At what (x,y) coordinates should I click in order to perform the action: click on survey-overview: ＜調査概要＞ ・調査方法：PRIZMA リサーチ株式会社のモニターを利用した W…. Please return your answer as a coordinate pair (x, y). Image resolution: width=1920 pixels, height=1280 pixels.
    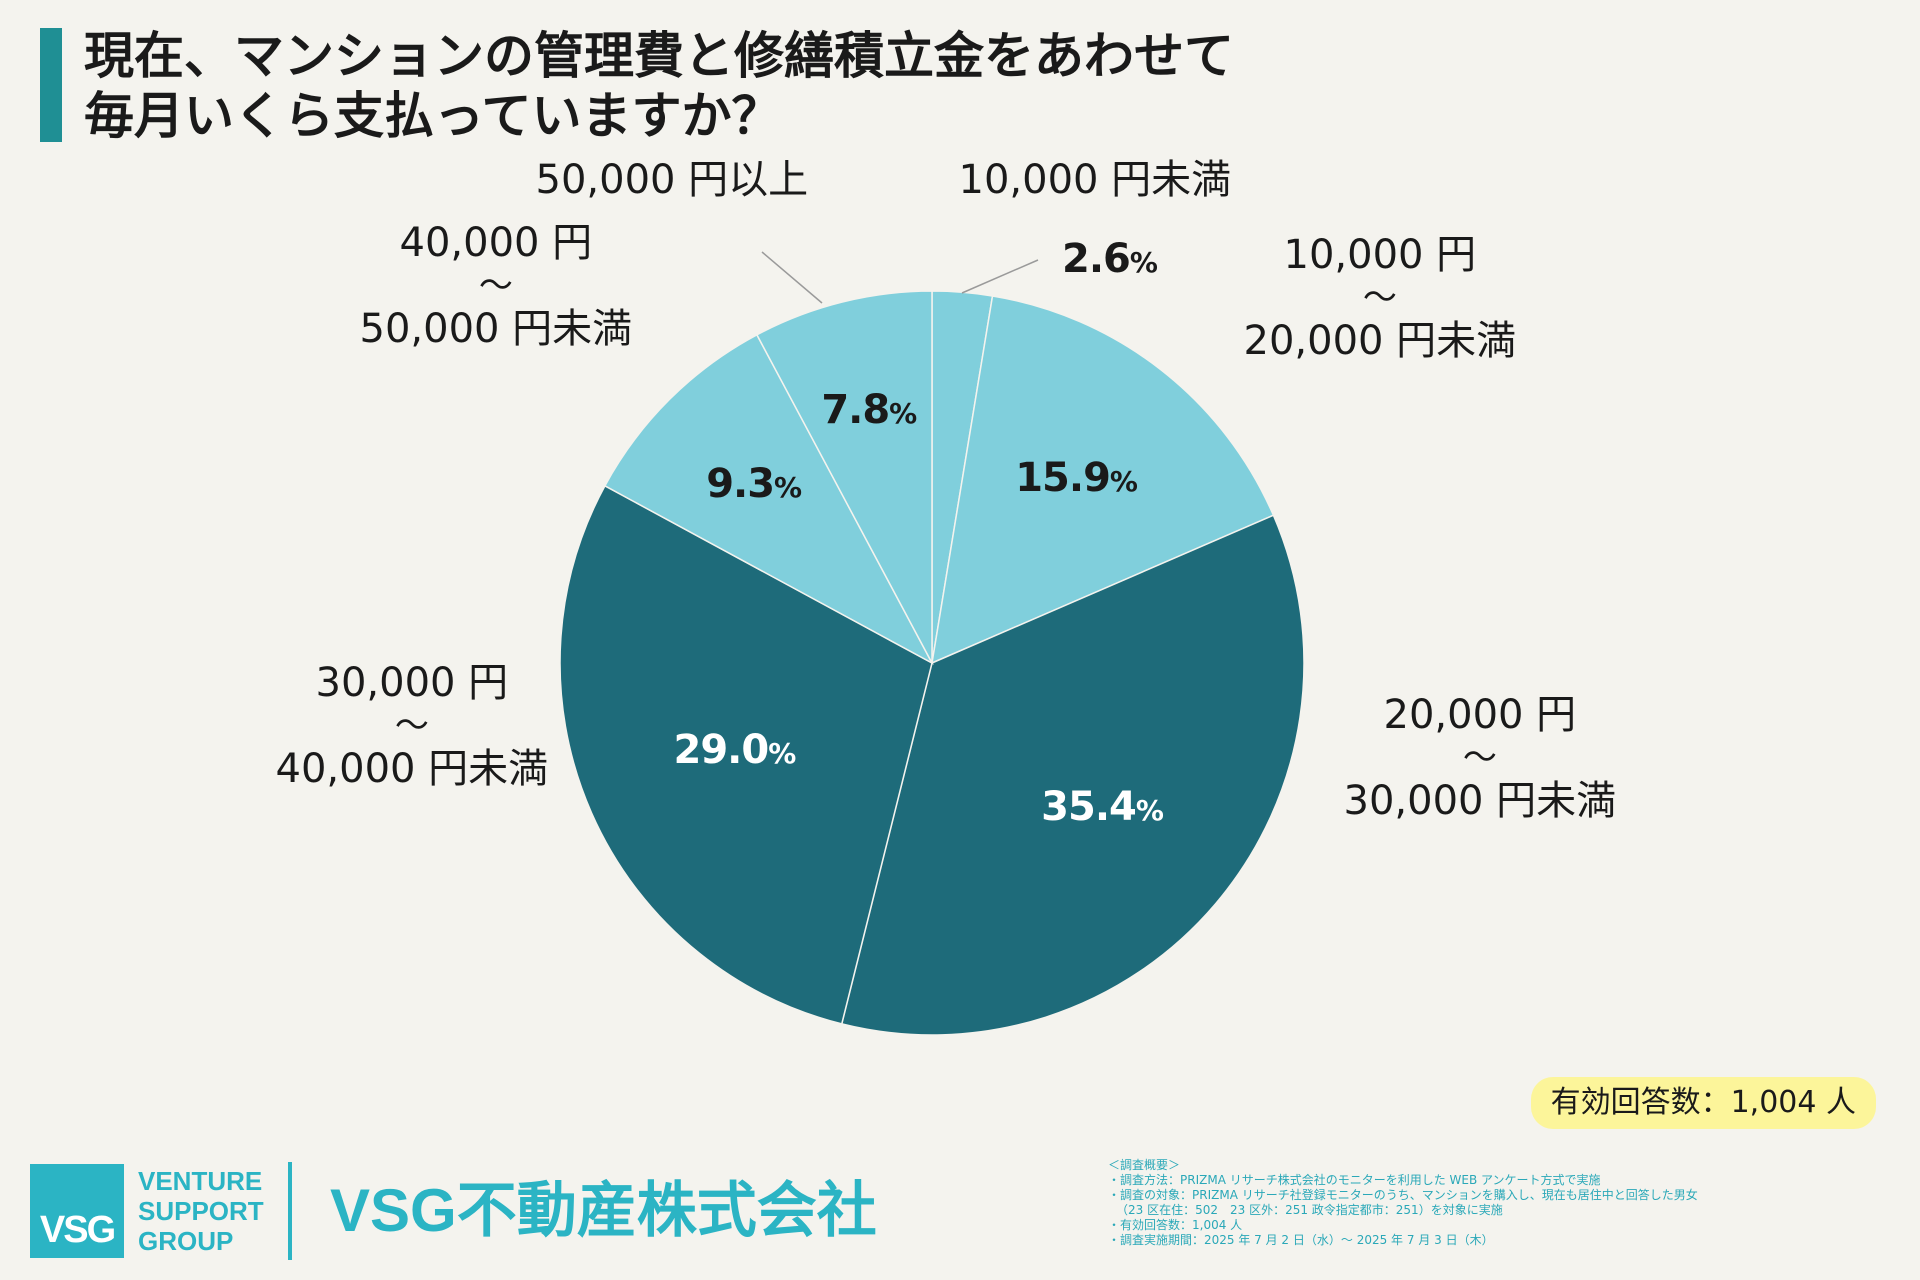
    Looking at the image, I should click on (1403, 1203).